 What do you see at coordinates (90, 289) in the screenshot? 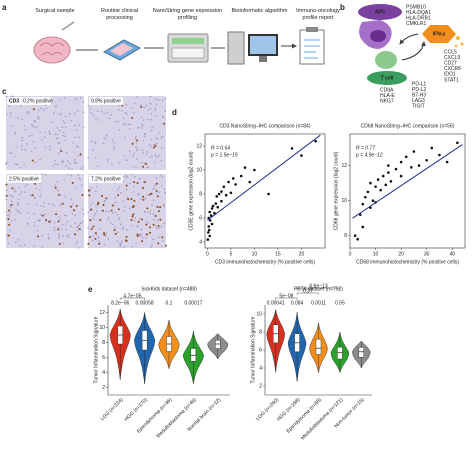
I see `panel-label: e` at bounding box center [90, 289].